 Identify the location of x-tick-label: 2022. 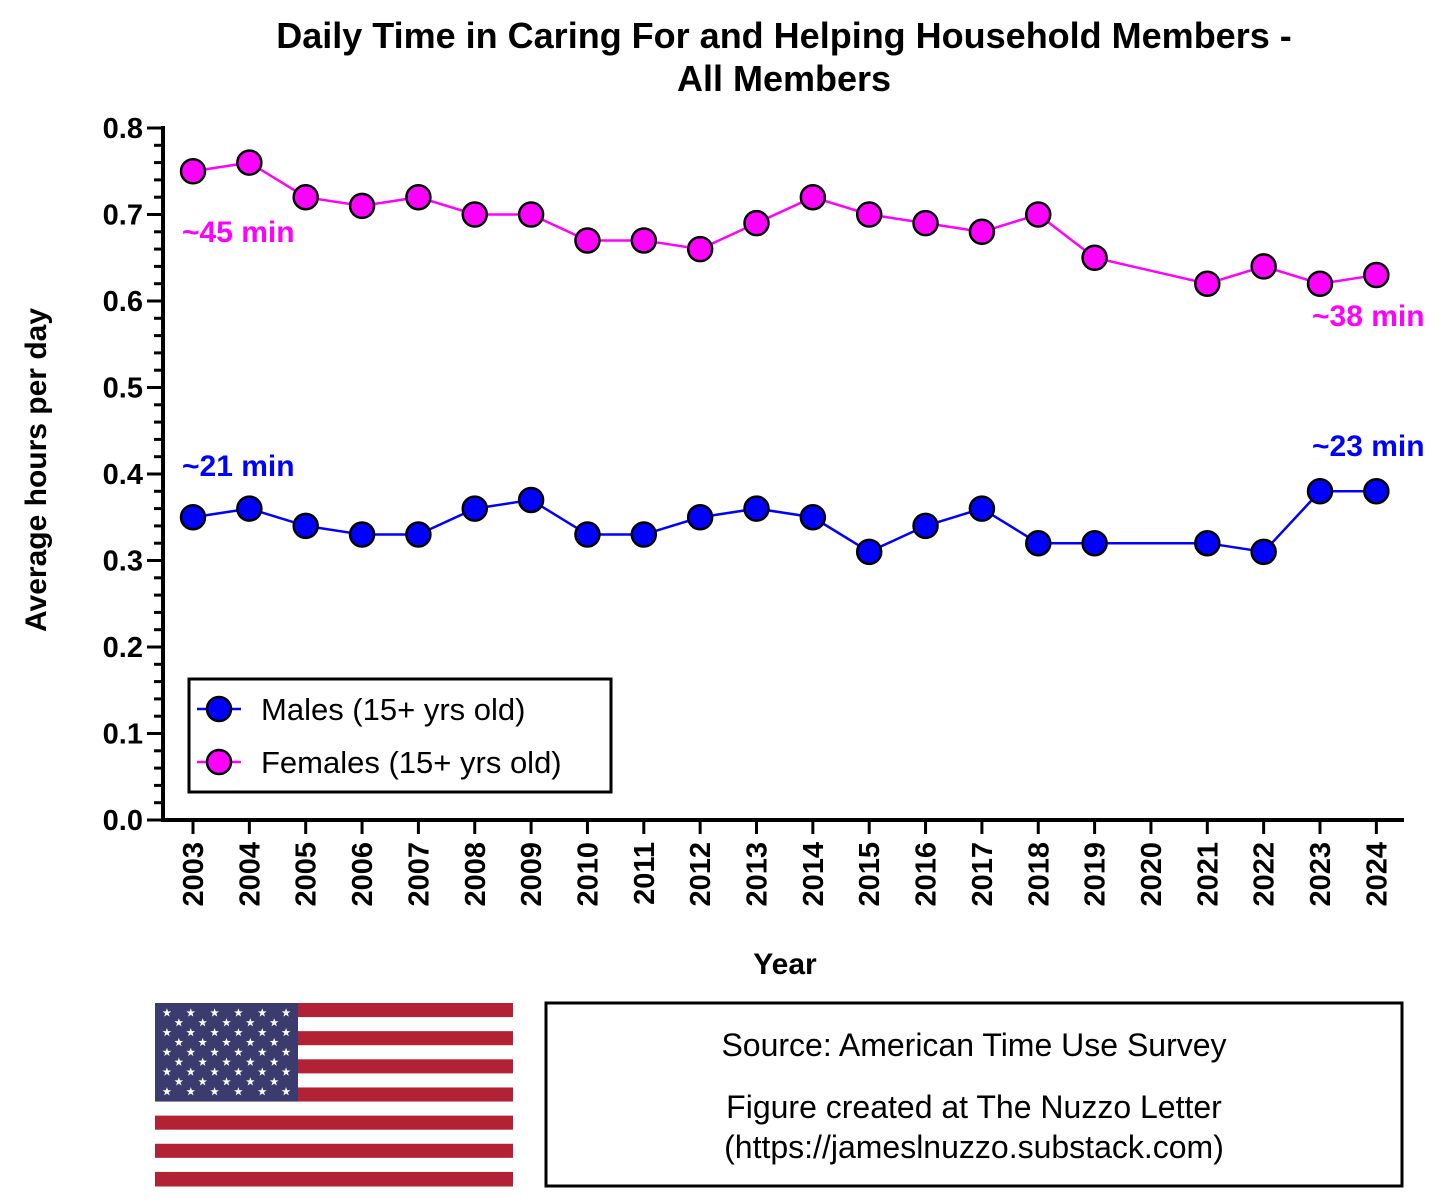
(1265, 874).